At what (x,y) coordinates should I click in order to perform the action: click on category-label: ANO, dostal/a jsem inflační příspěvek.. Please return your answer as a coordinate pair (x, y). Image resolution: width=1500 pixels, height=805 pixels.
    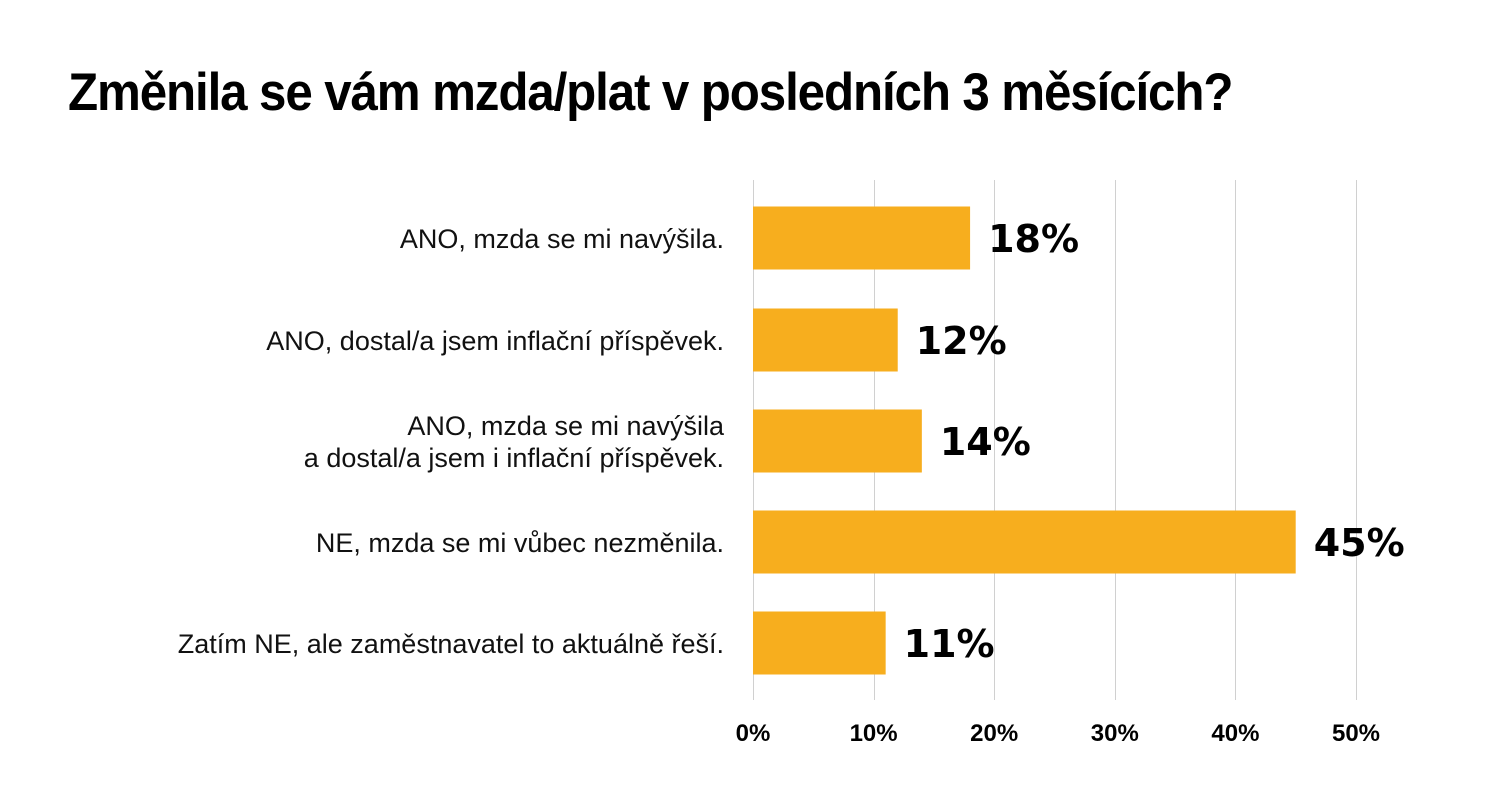
    Looking at the image, I should click on (495, 341).